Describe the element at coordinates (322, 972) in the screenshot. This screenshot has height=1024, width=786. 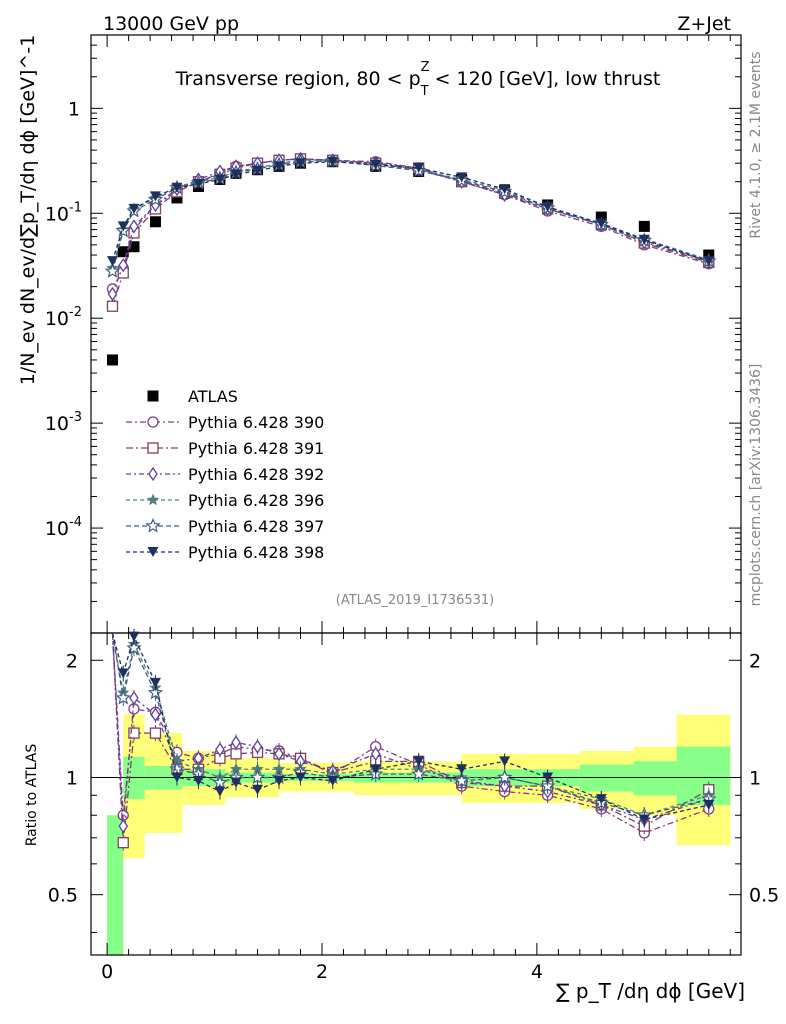
I see `x-tick-label: 2` at that location.